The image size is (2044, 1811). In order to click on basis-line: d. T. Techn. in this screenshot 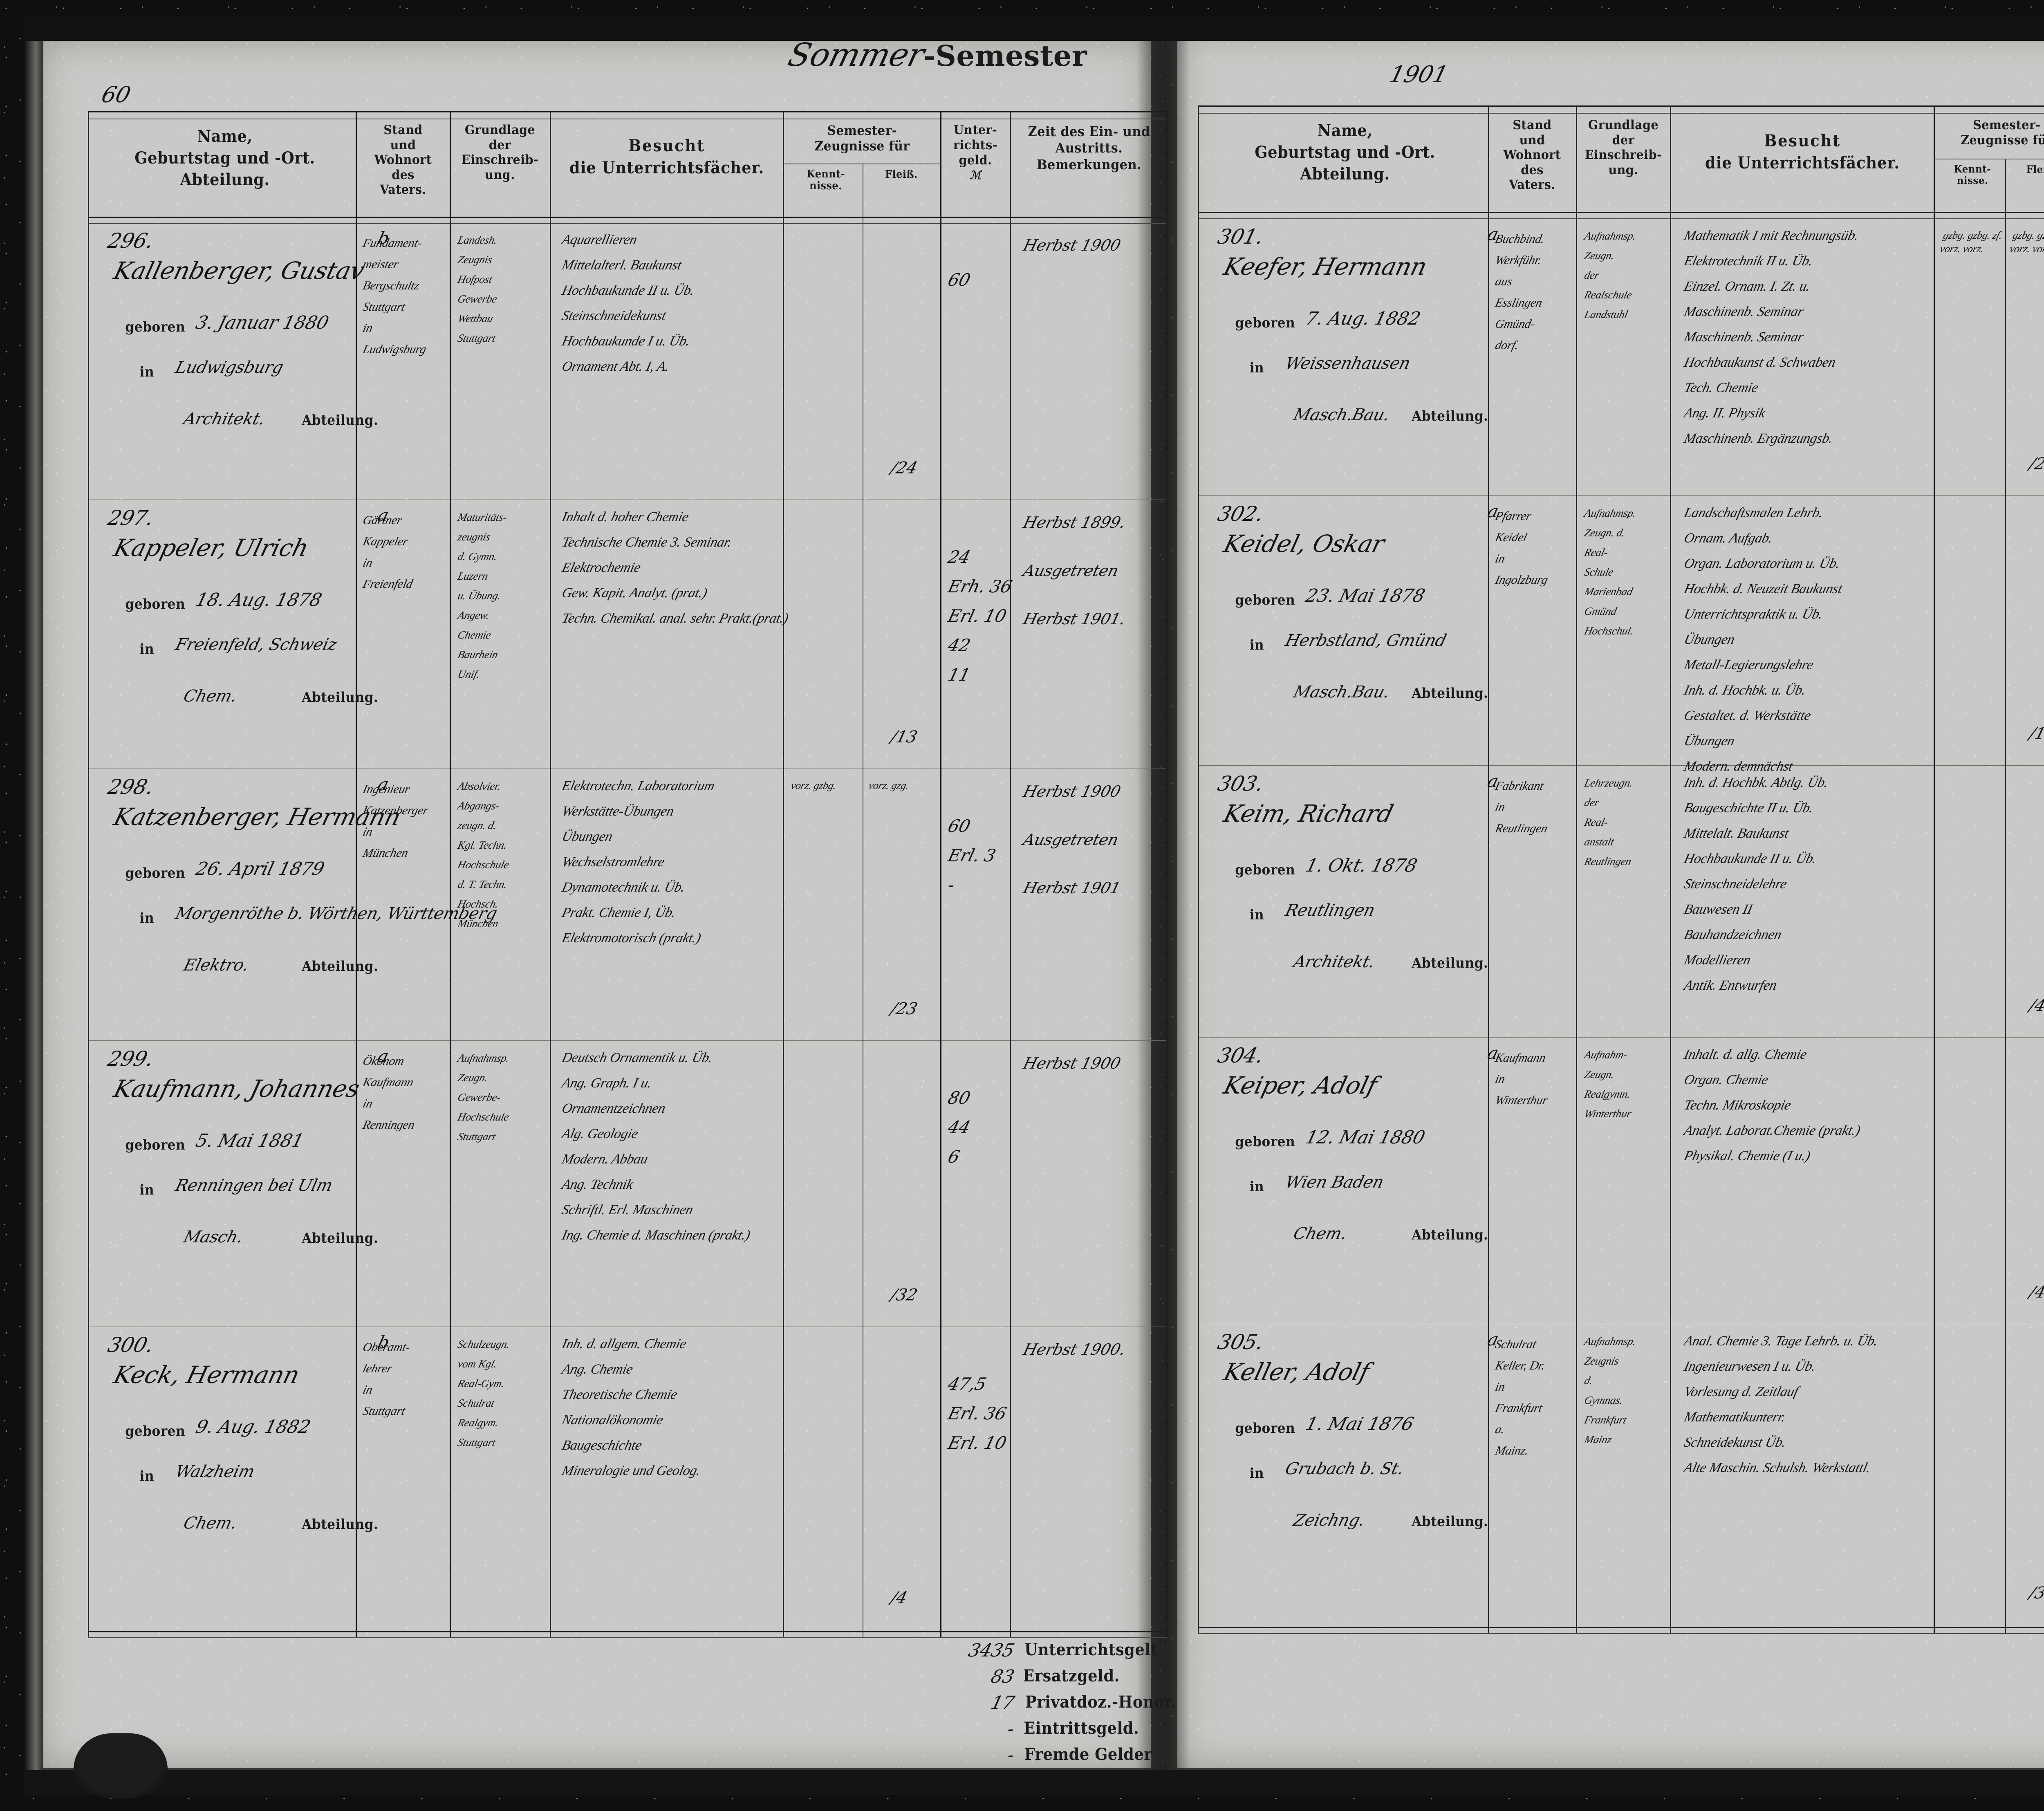, I will do `click(483, 884)`.